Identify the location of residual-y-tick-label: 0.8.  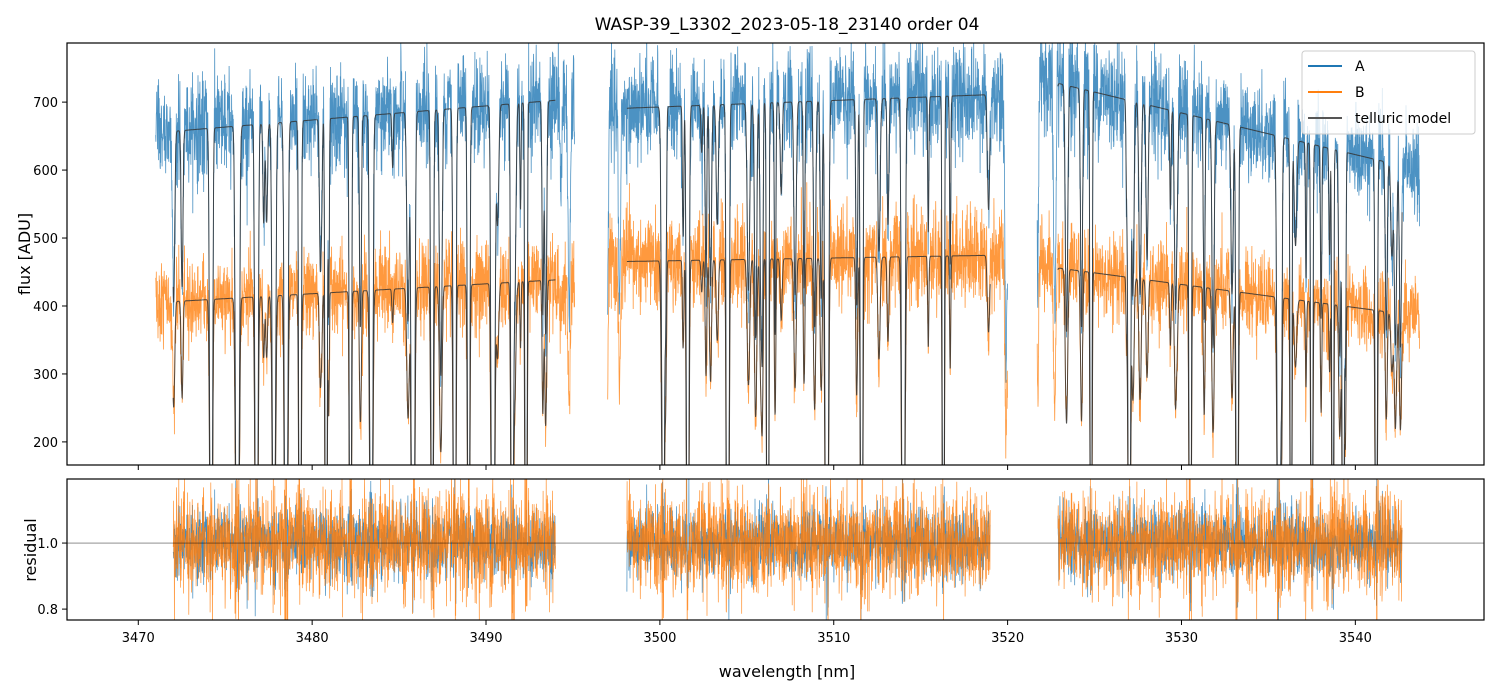
(47, 610).